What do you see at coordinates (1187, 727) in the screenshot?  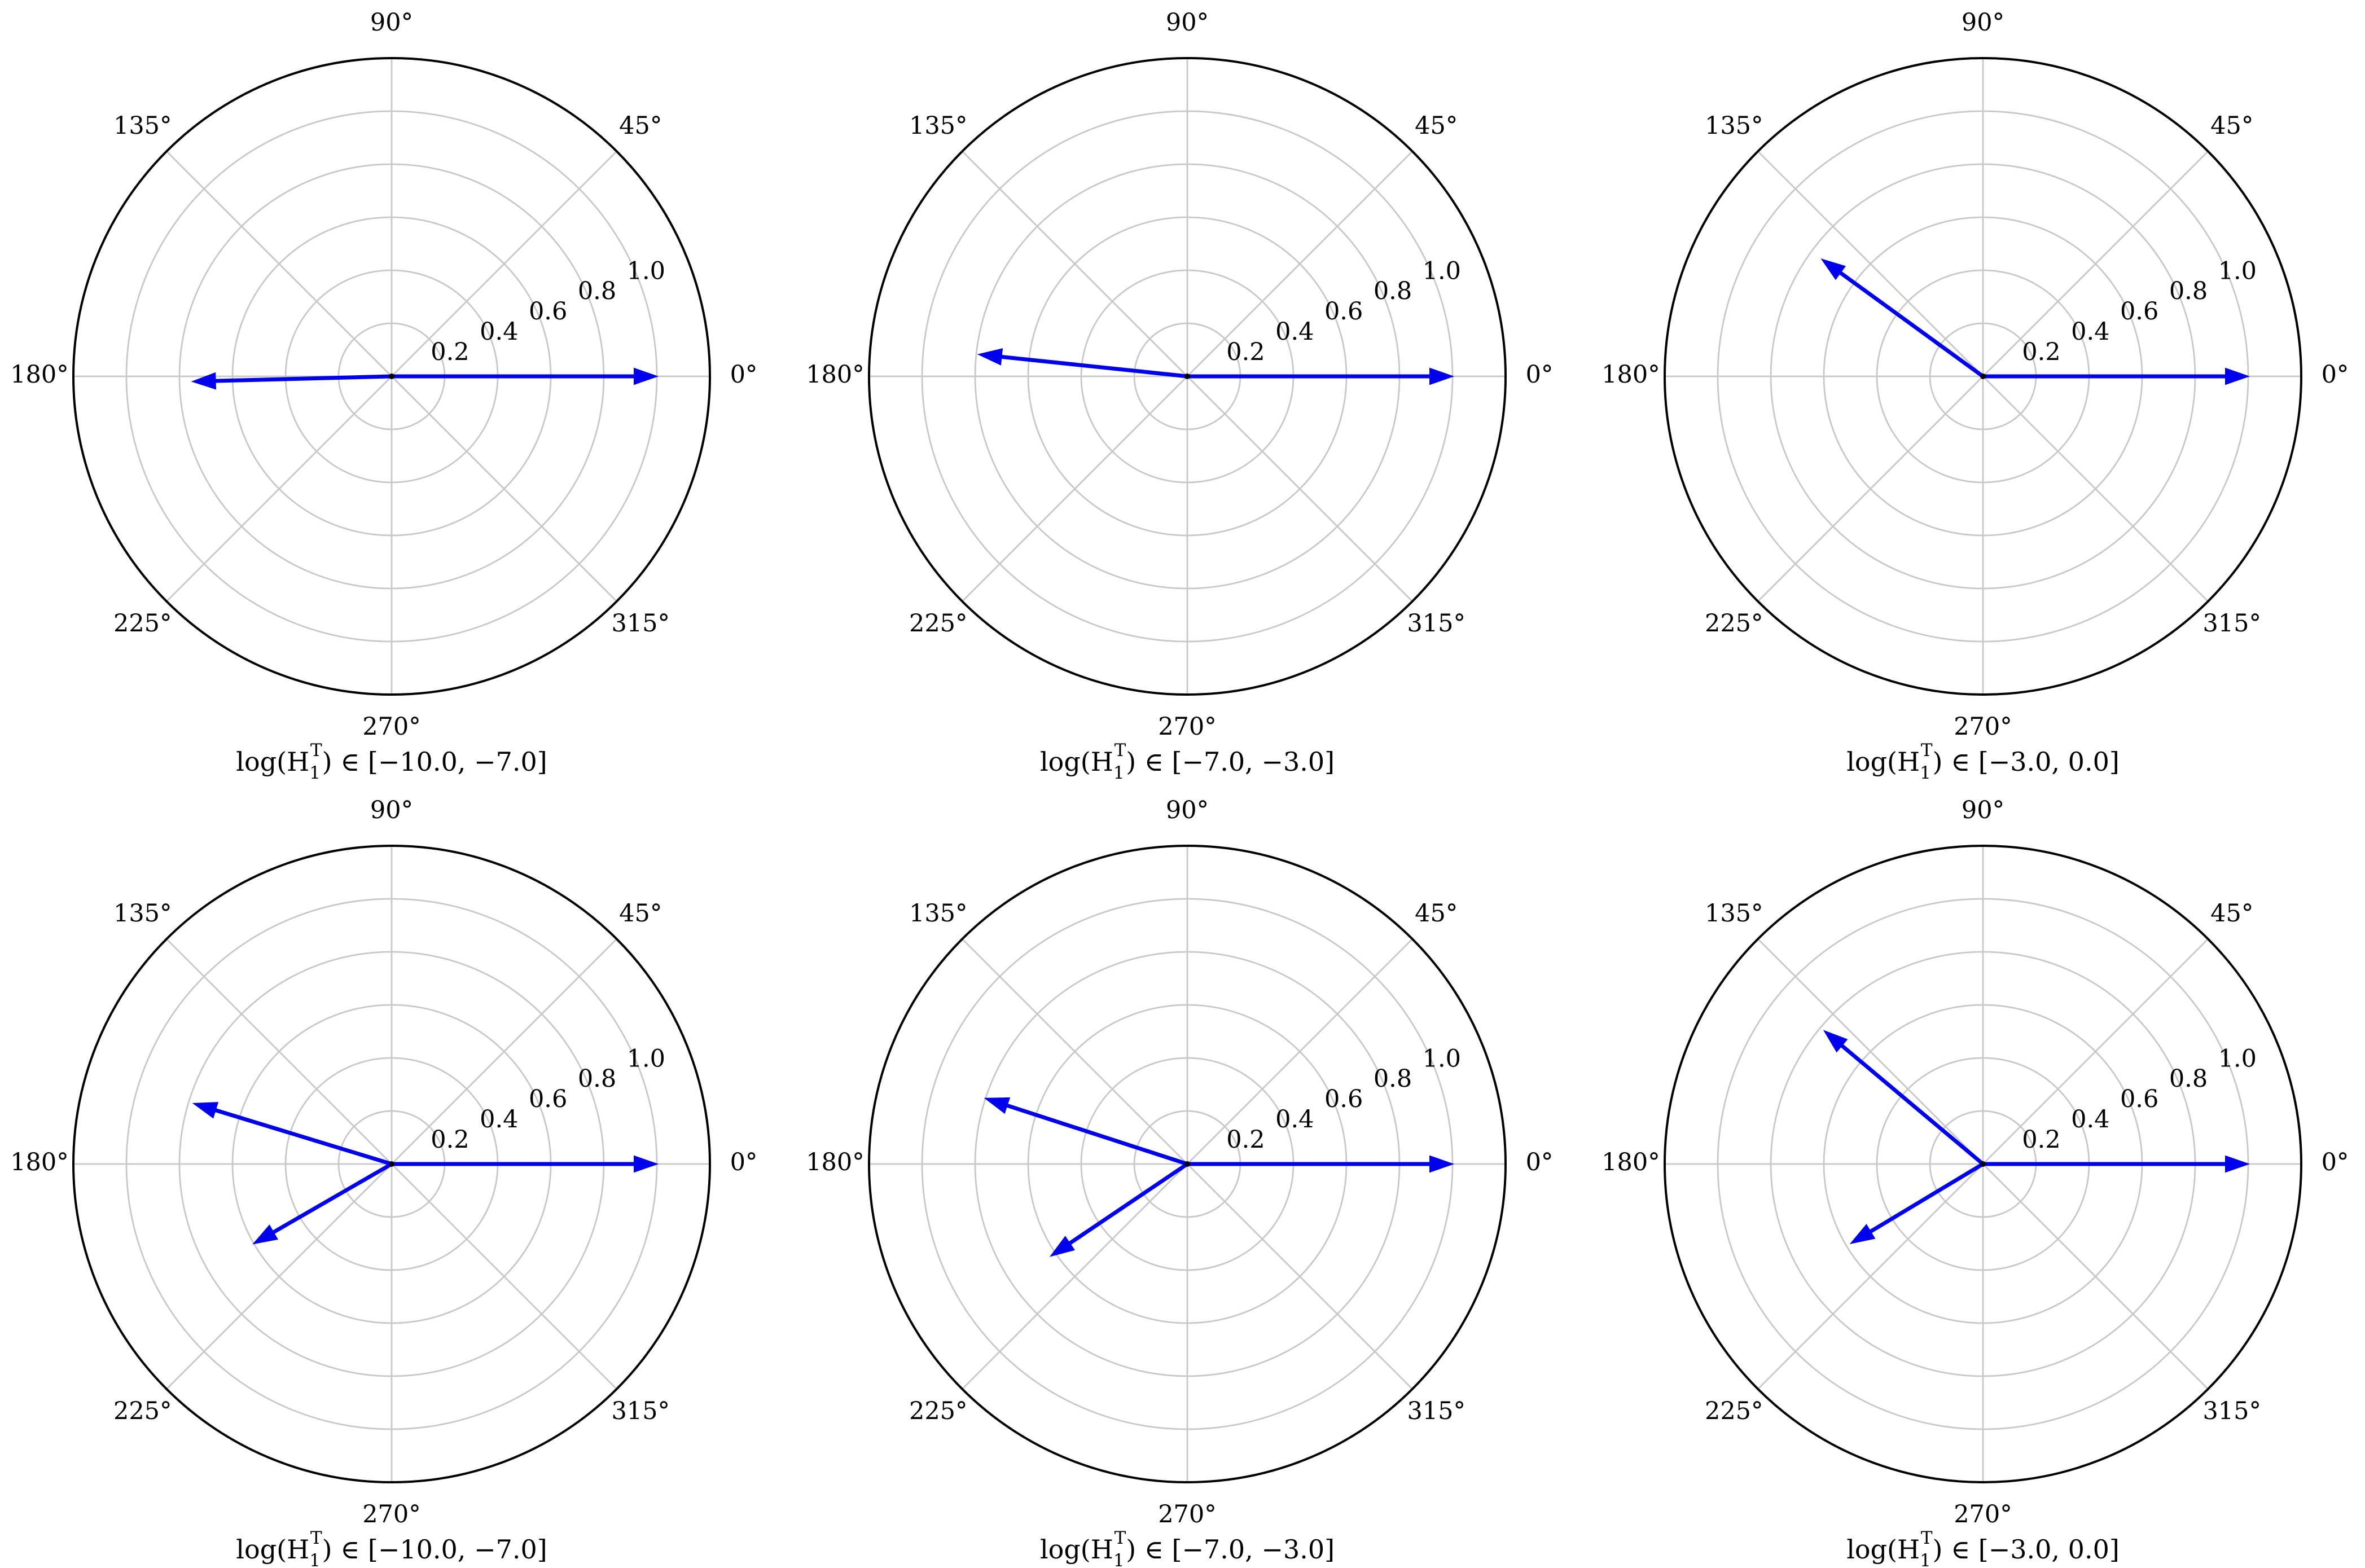 I see `theta-tick-label: 270°` at bounding box center [1187, 727].